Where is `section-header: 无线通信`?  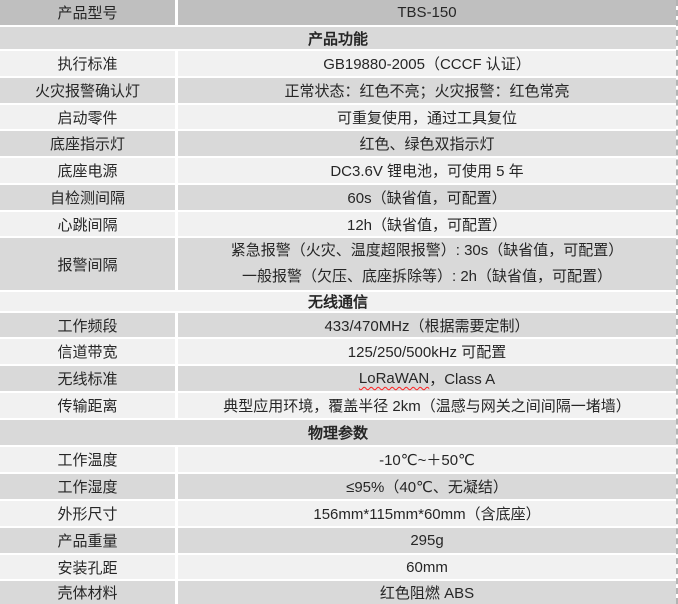 section-header: 无线通信 is located at coordinates (337, 302).